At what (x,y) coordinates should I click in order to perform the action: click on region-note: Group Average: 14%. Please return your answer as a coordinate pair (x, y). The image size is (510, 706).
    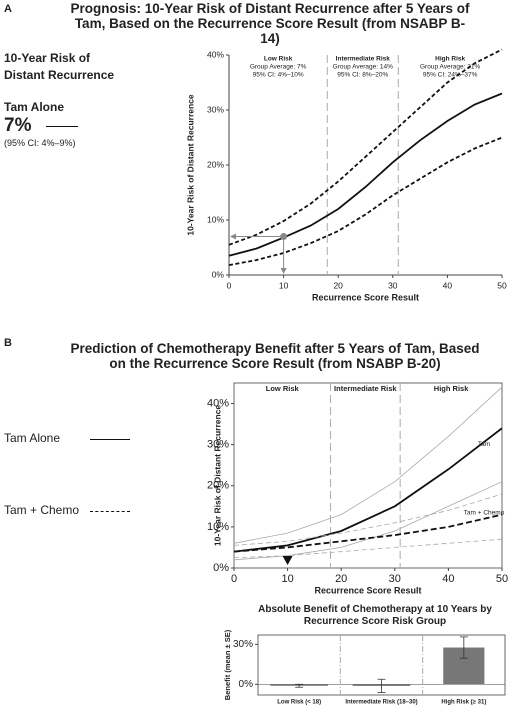
    Looking at the image, I should click on (363, 67).